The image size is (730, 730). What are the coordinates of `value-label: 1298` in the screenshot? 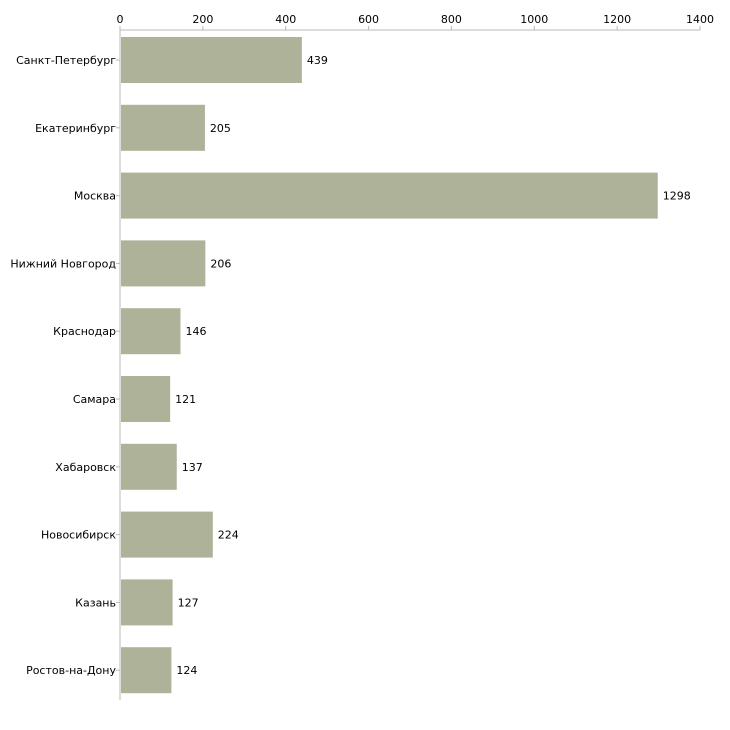 It's located at (677, 196).